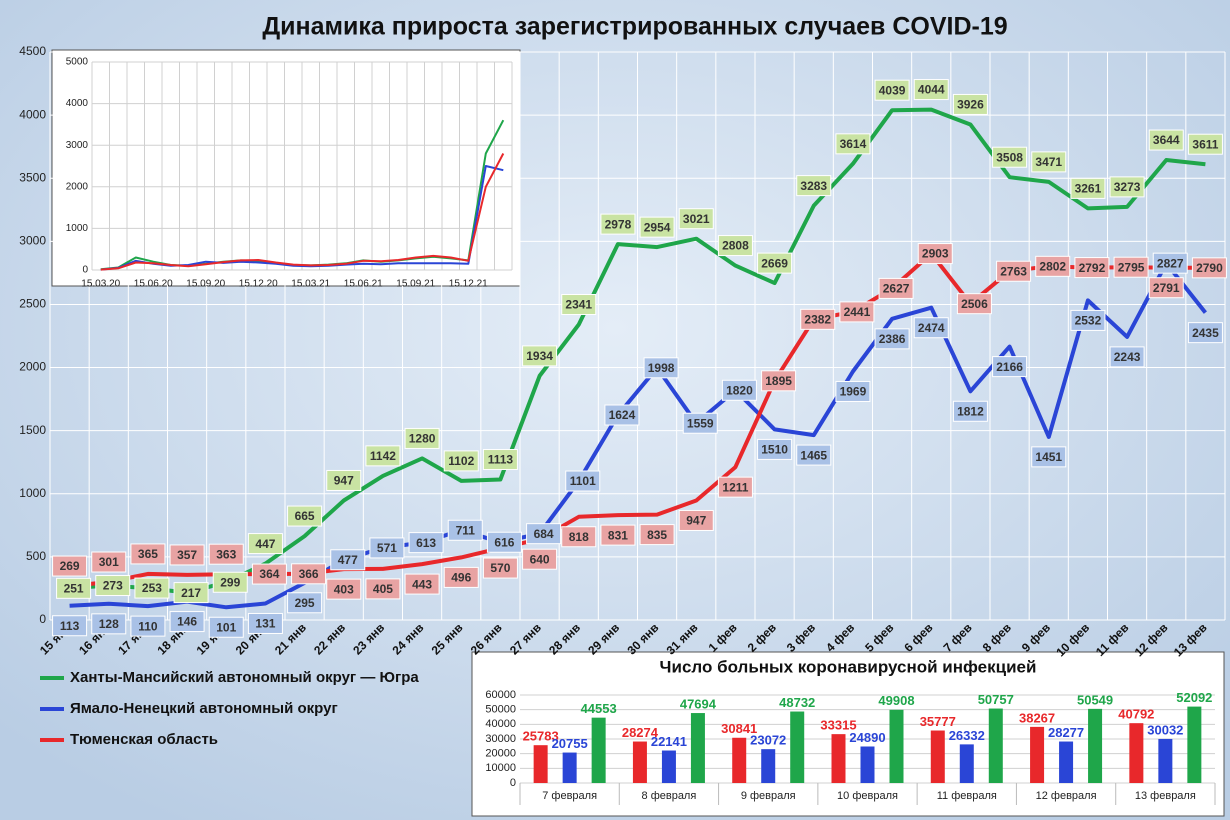 The image size is (1230, 820). I want to click on value-label: 110, so click(148, 626).